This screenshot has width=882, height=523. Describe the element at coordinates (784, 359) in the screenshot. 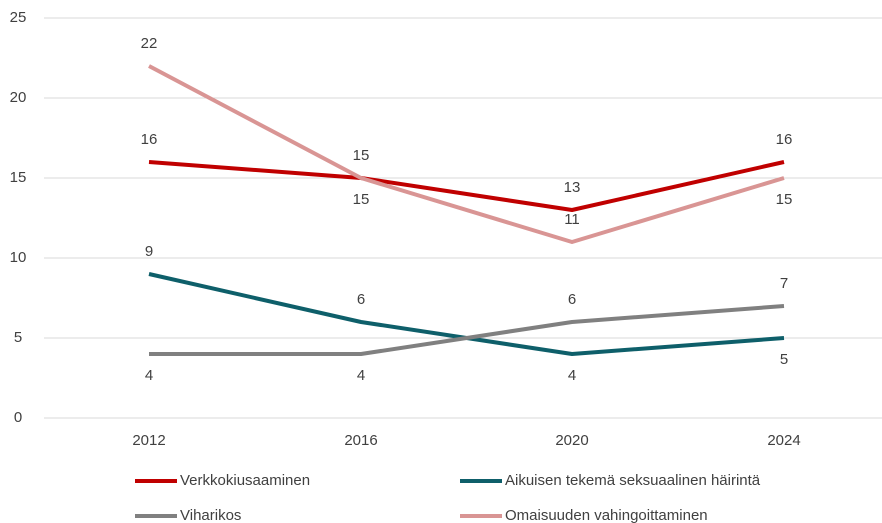

I see `data-label: 5` at that location.